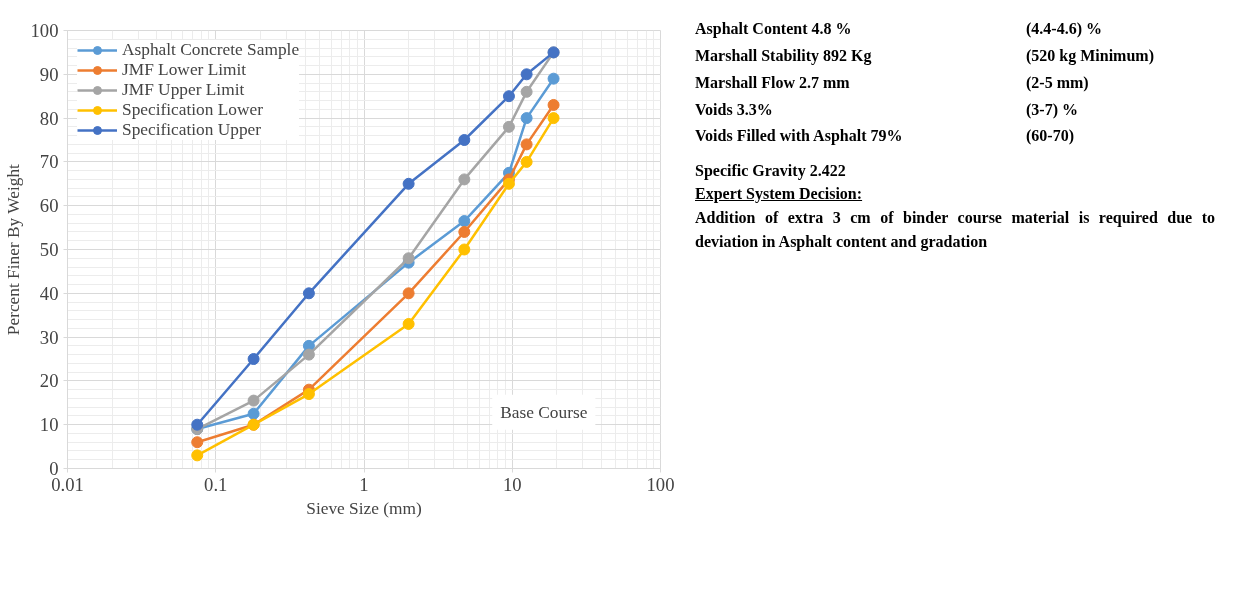 The image size is (1259, 590). I want to click on y-tick-label: 10, so click(49, 425).